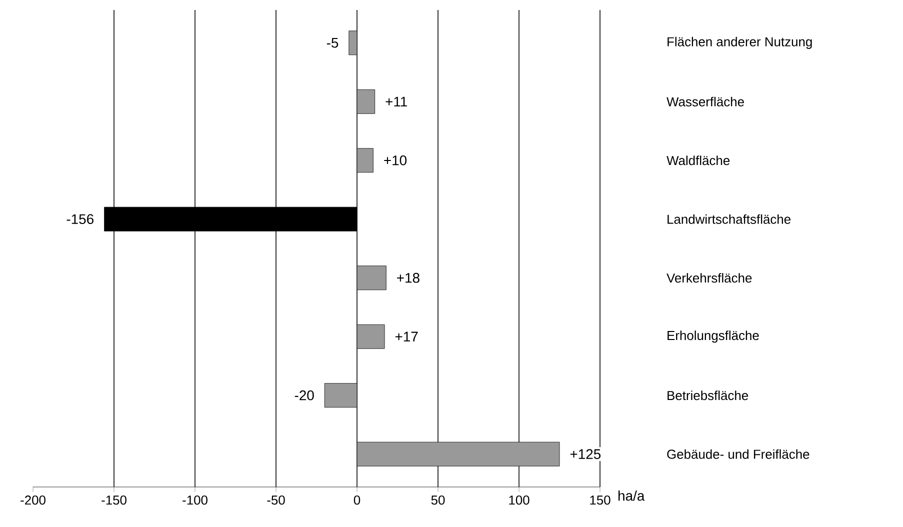 Image resolution: width=903 pixels, height=527 pixels. Describe the element at coordinates (332, 43) in the screenshot. I see `data-label: -5` at that location.